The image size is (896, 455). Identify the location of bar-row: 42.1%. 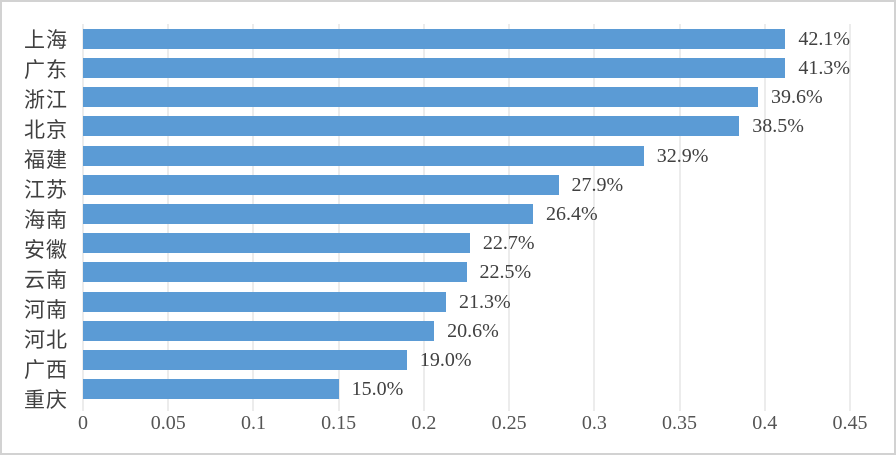
(466, 38).